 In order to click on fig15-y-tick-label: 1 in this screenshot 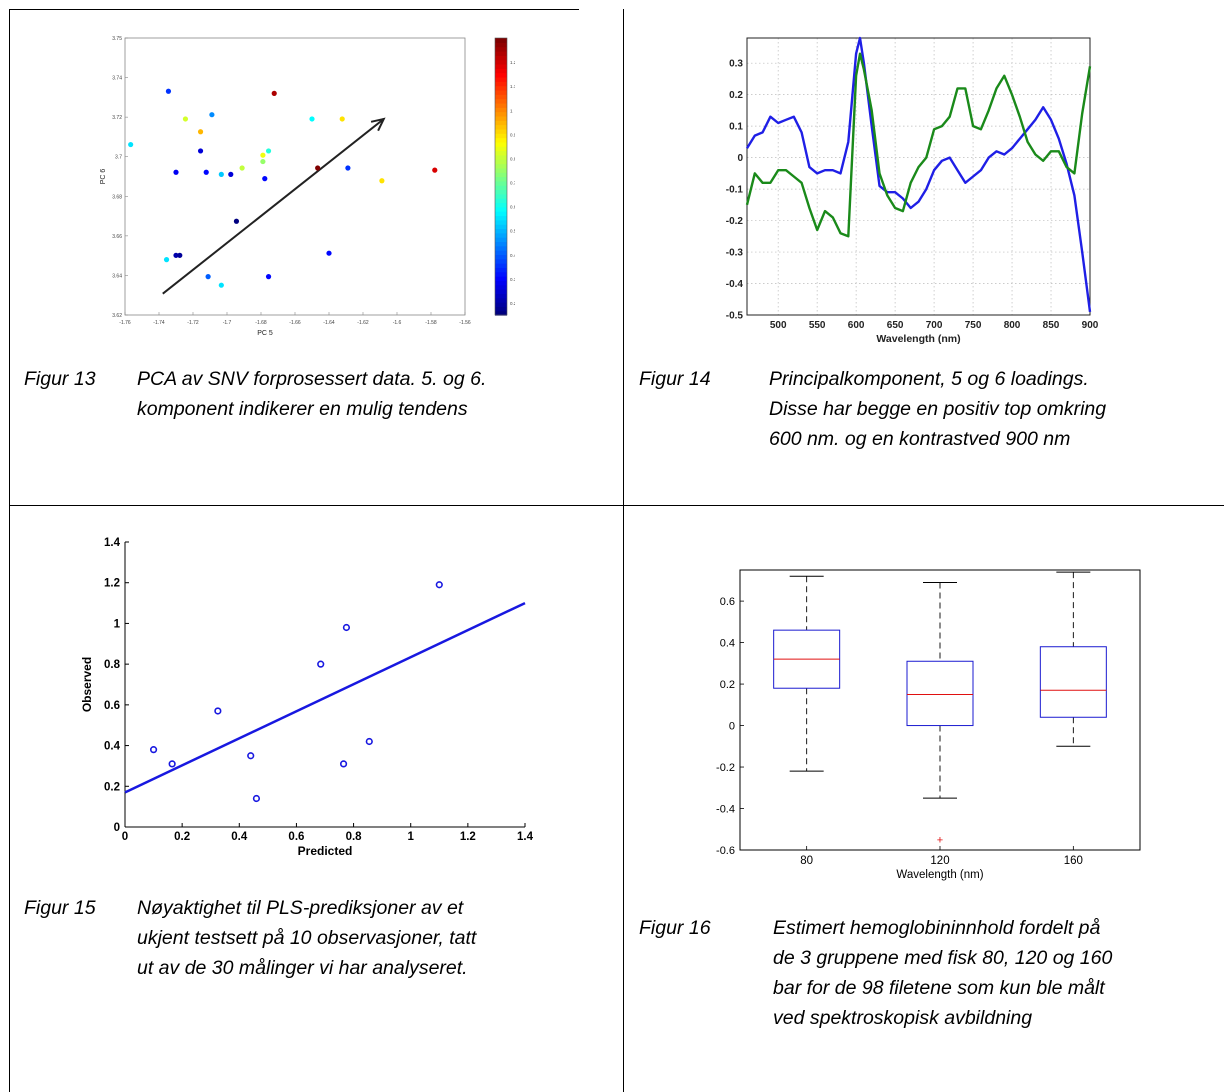, I will do `click(117, 624)`.